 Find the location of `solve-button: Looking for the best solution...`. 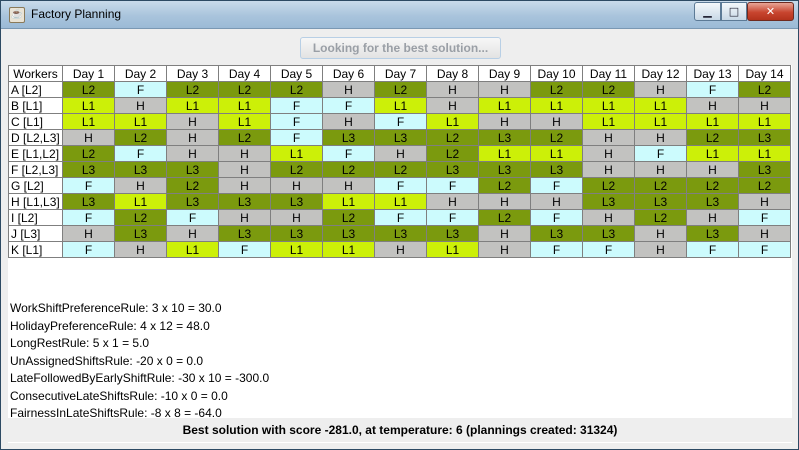

solve-button: Looking for the best solution... is located at coordinates (400, 48).